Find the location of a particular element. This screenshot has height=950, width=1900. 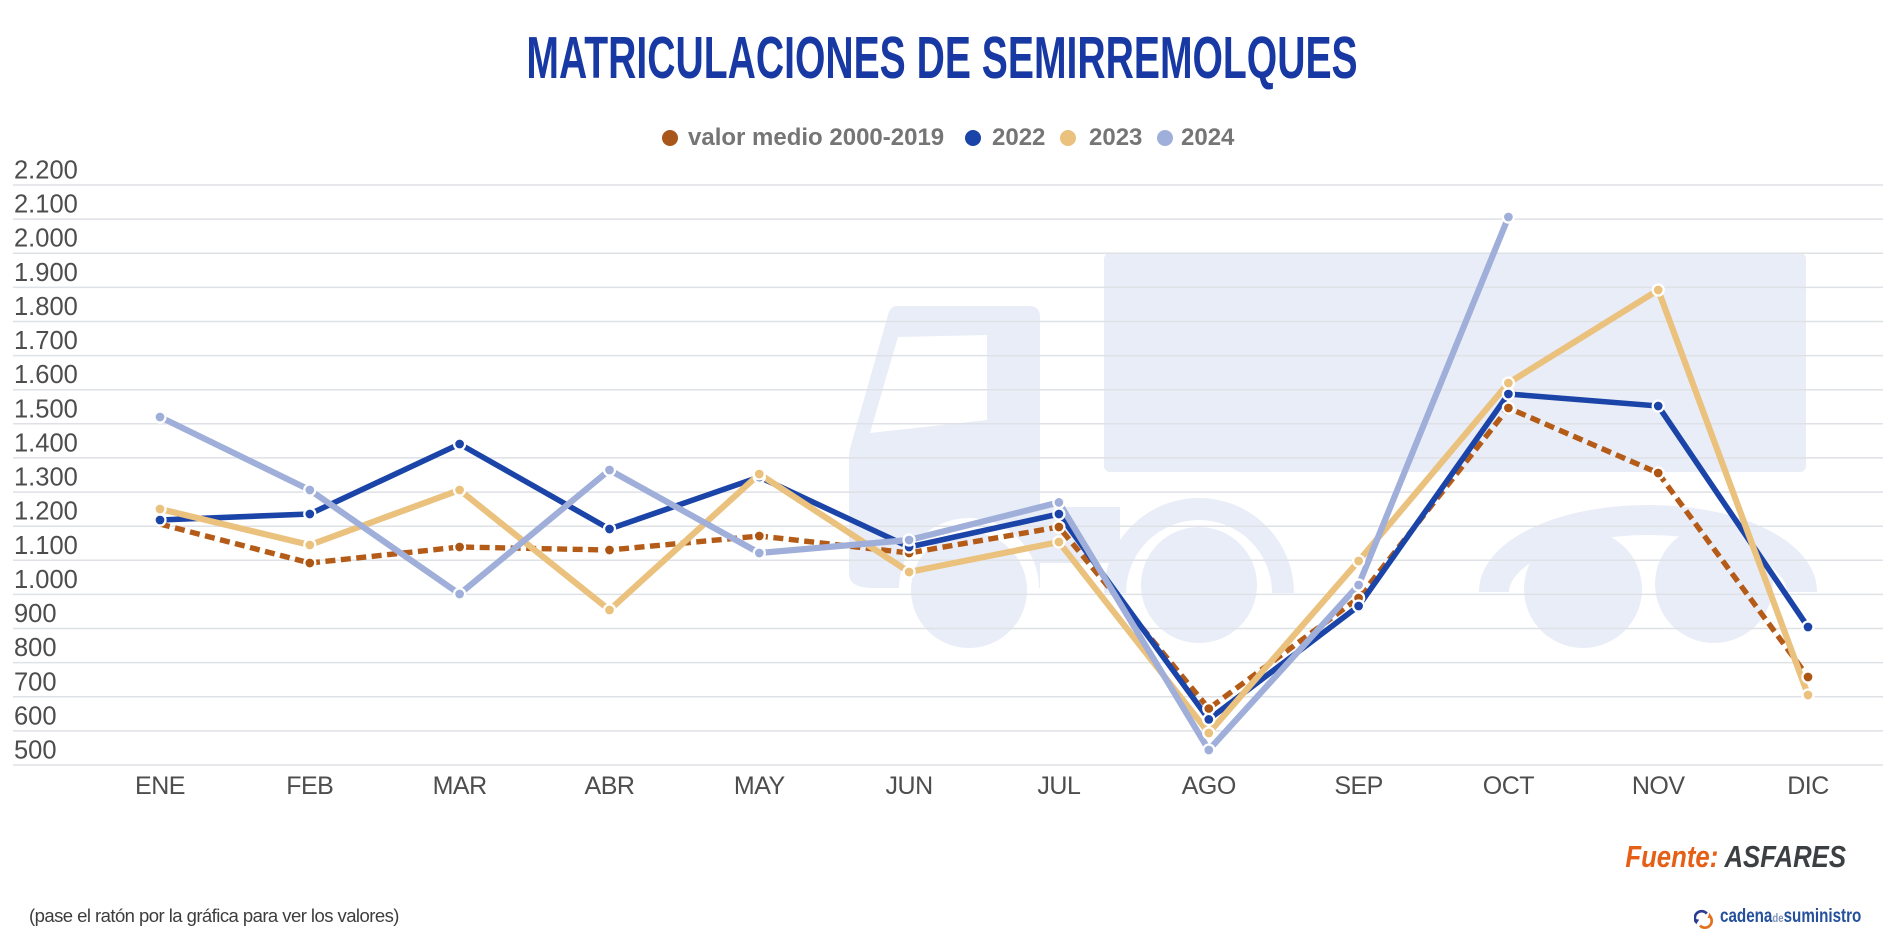

svg-text: 1.200 is located at coordinates (46, 512).